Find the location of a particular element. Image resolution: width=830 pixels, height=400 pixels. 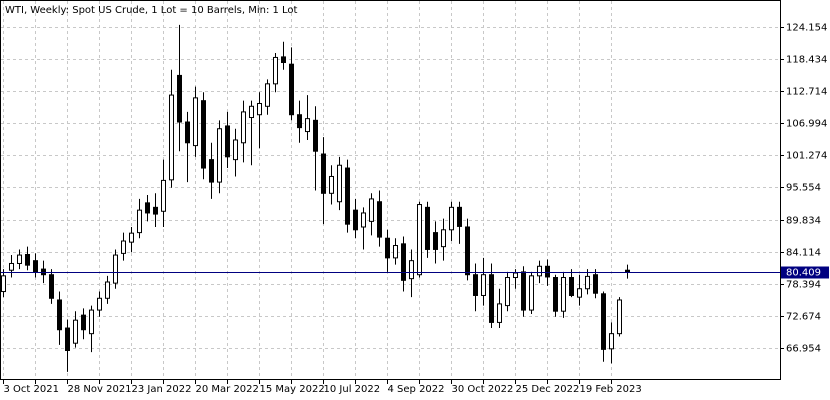

price-label-box is located at coordinates (805, 272).